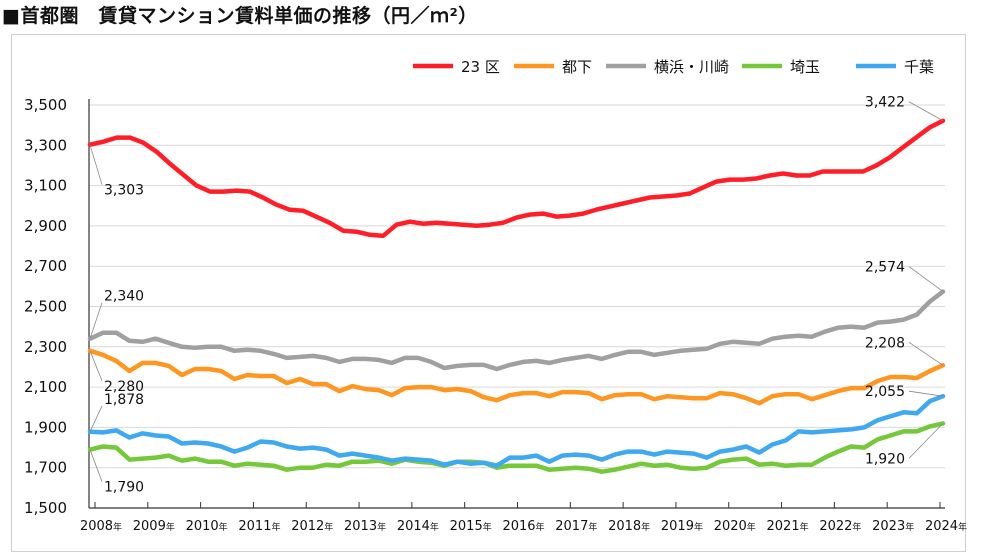 The image size is (1000, 559). What do you see at coordinates (360, 526) in the screenshot?
I see `x-tick-year: 2013` at bounding box center [360, 526].